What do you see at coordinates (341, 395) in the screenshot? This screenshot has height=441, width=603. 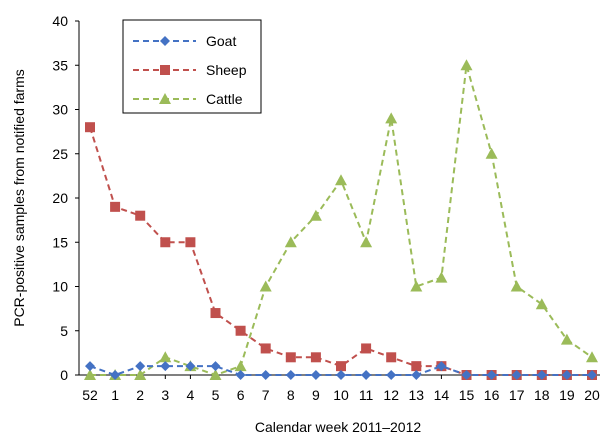 I see `x-tick-label: 10` at bounding box center [341, 395].